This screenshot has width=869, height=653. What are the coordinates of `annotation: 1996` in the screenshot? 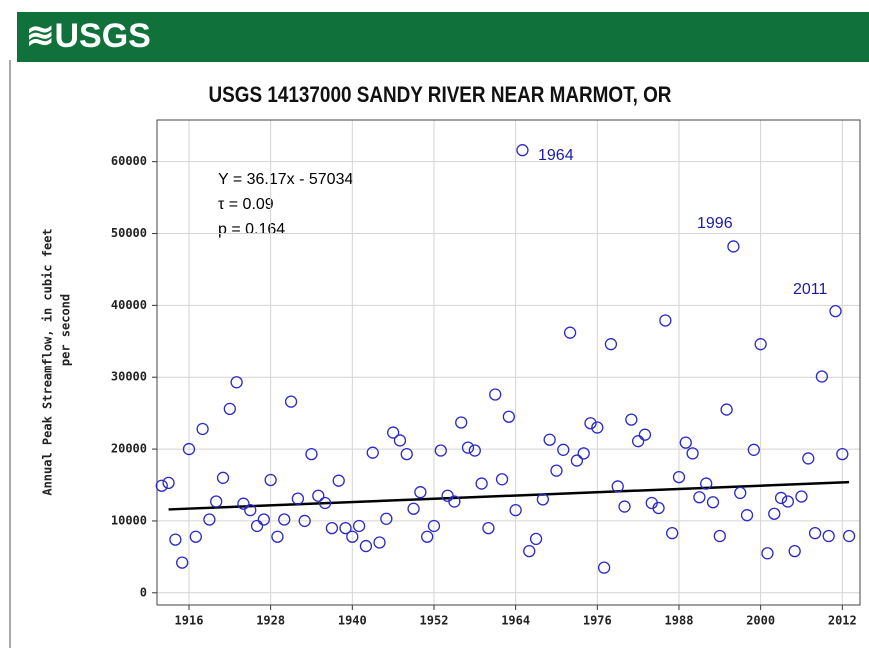 It's located at (715, 223).